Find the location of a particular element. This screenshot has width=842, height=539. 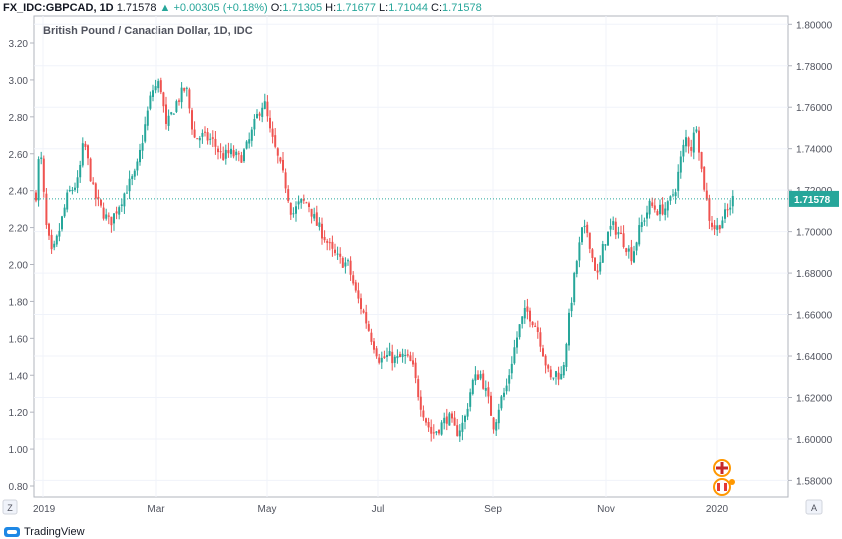

right-axis-tick-label: 1.66000 is located at coordinates (814, 316).